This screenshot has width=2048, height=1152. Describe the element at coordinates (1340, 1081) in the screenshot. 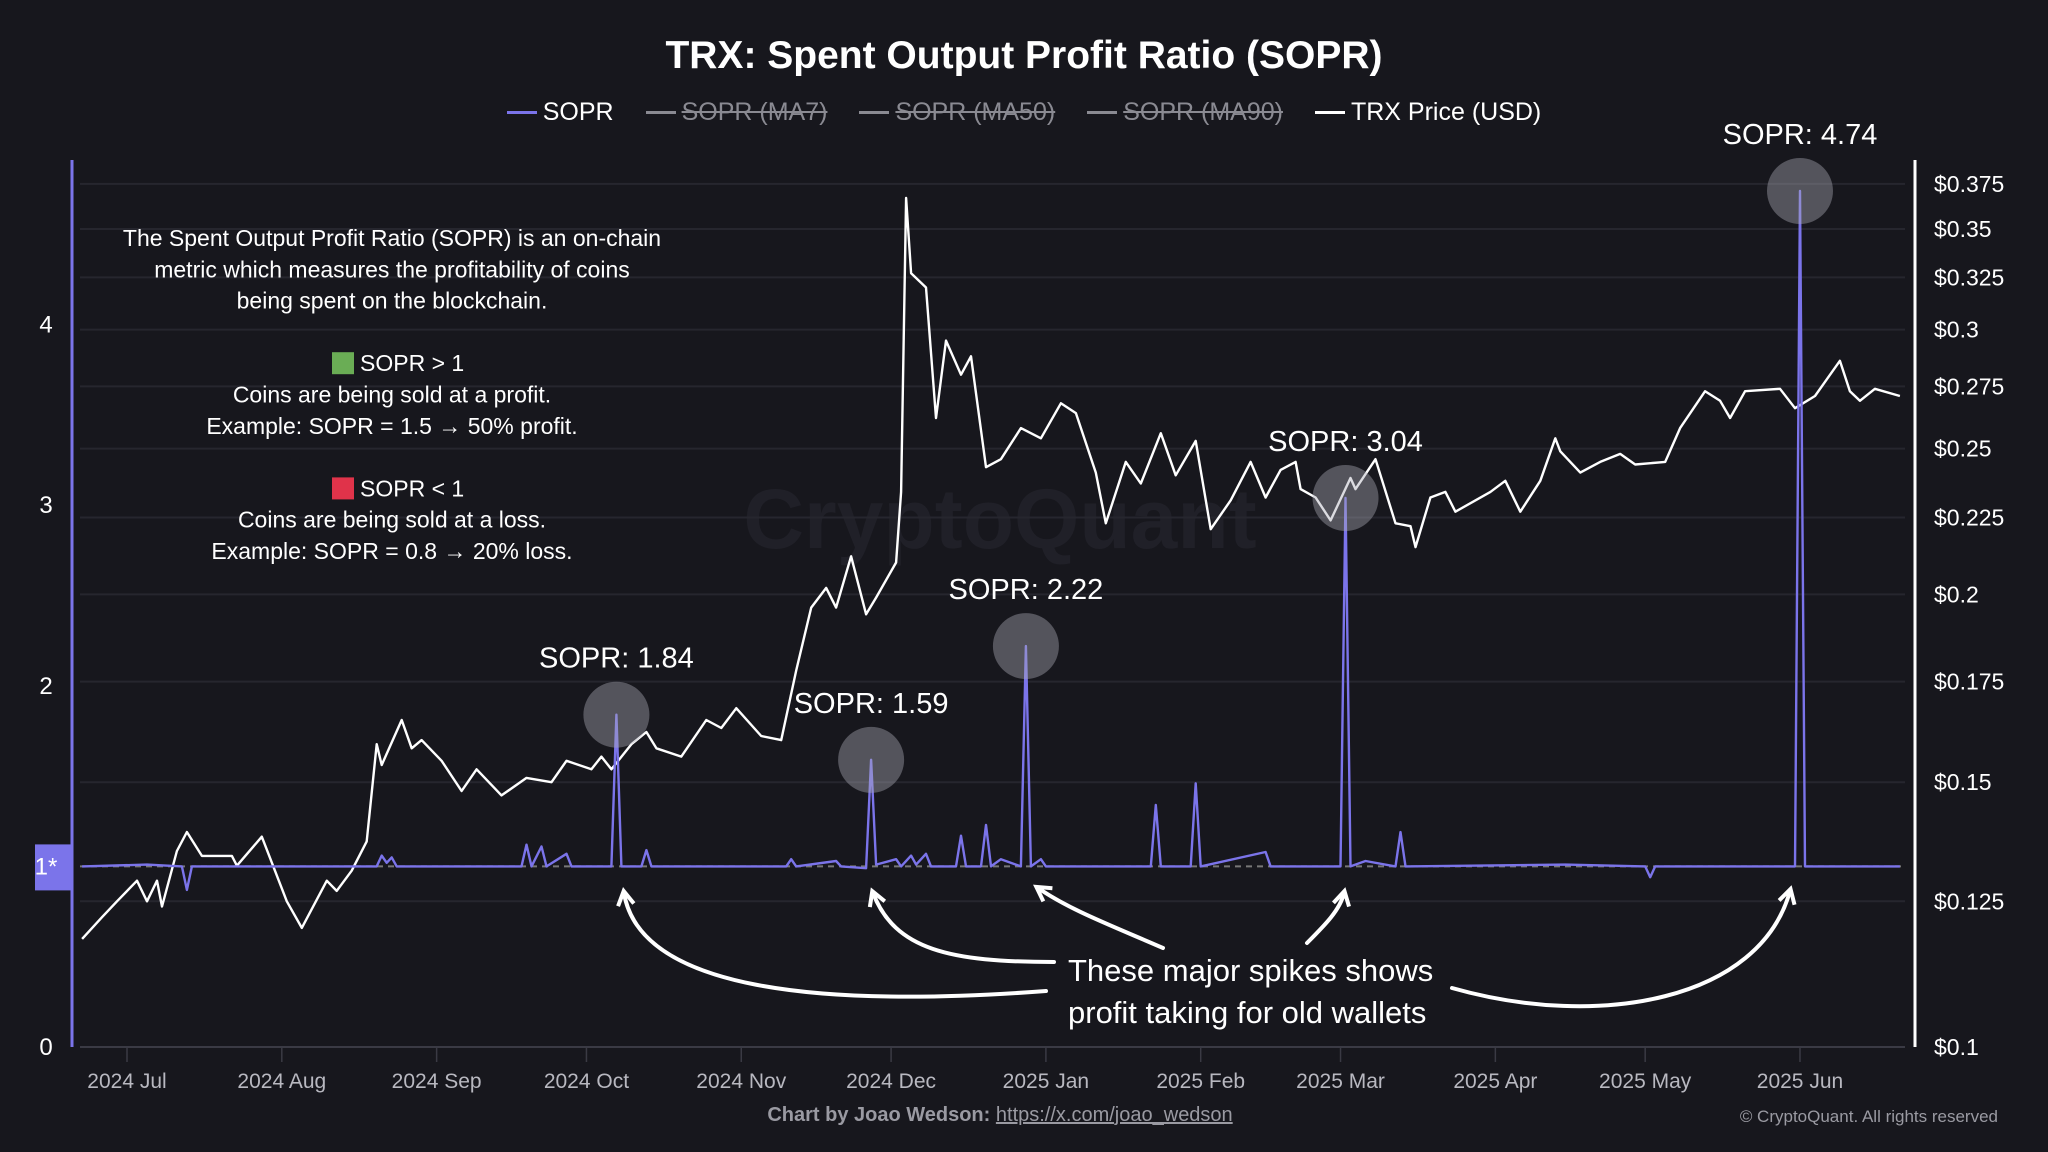

I see `x-axis-tick-label: 2025 Mar` at that location.